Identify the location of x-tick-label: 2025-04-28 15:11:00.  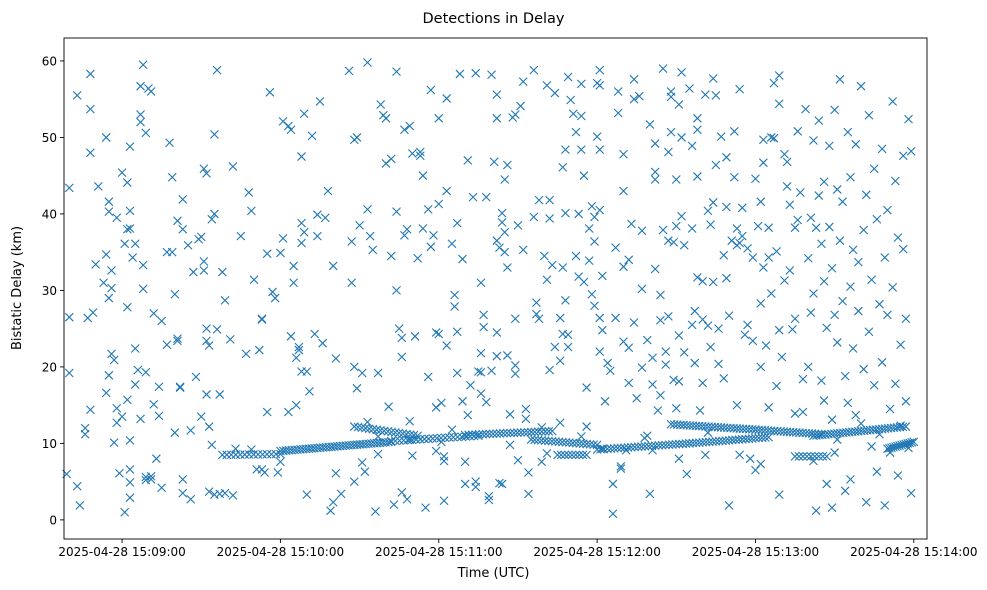
(438, 552).